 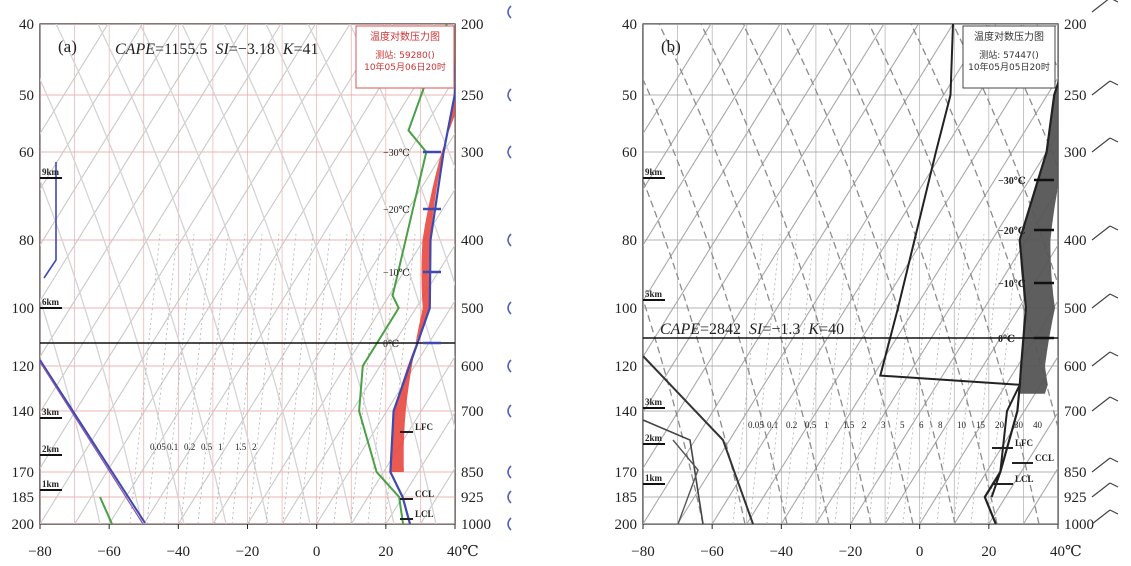 I want to click on index-si-value: =−1.3, so click(x=781, y=329).